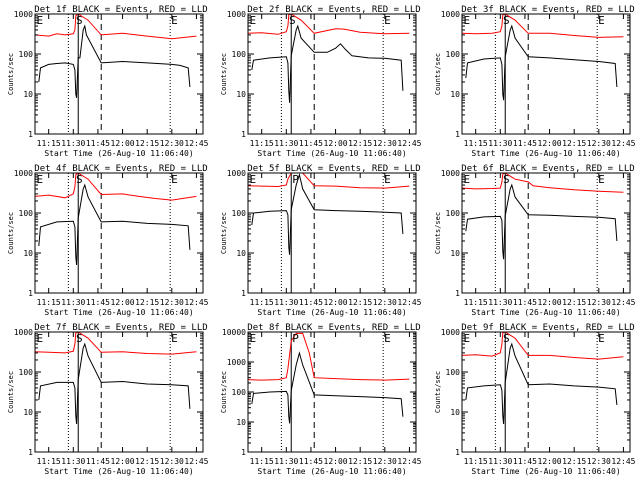 The width and height of the screenshot is (640, 484). I want to click on panel-title: Det 4f BLACK = Events, RED = LLD, so click(120, 169).